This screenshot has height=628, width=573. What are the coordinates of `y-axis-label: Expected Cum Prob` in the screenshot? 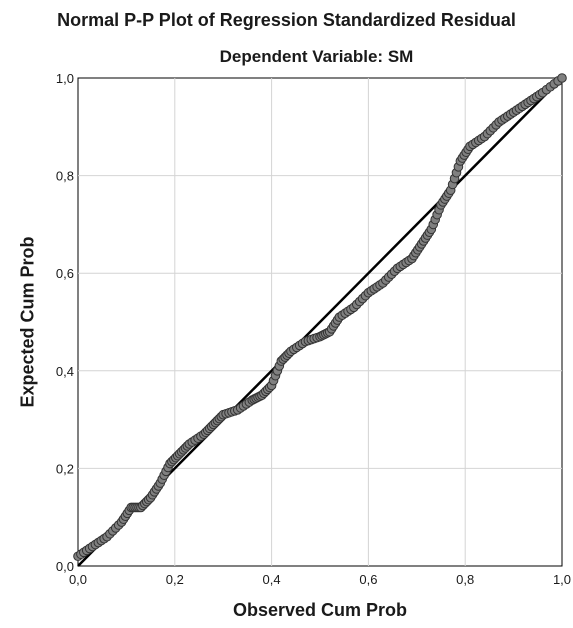 It's located at (27, 322).